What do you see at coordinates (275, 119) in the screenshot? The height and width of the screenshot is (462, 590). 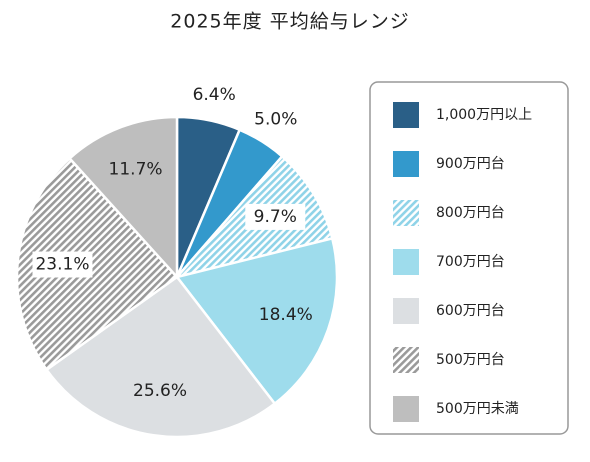 I see `value-label: 5.0%` at bounding box center [275, 119].